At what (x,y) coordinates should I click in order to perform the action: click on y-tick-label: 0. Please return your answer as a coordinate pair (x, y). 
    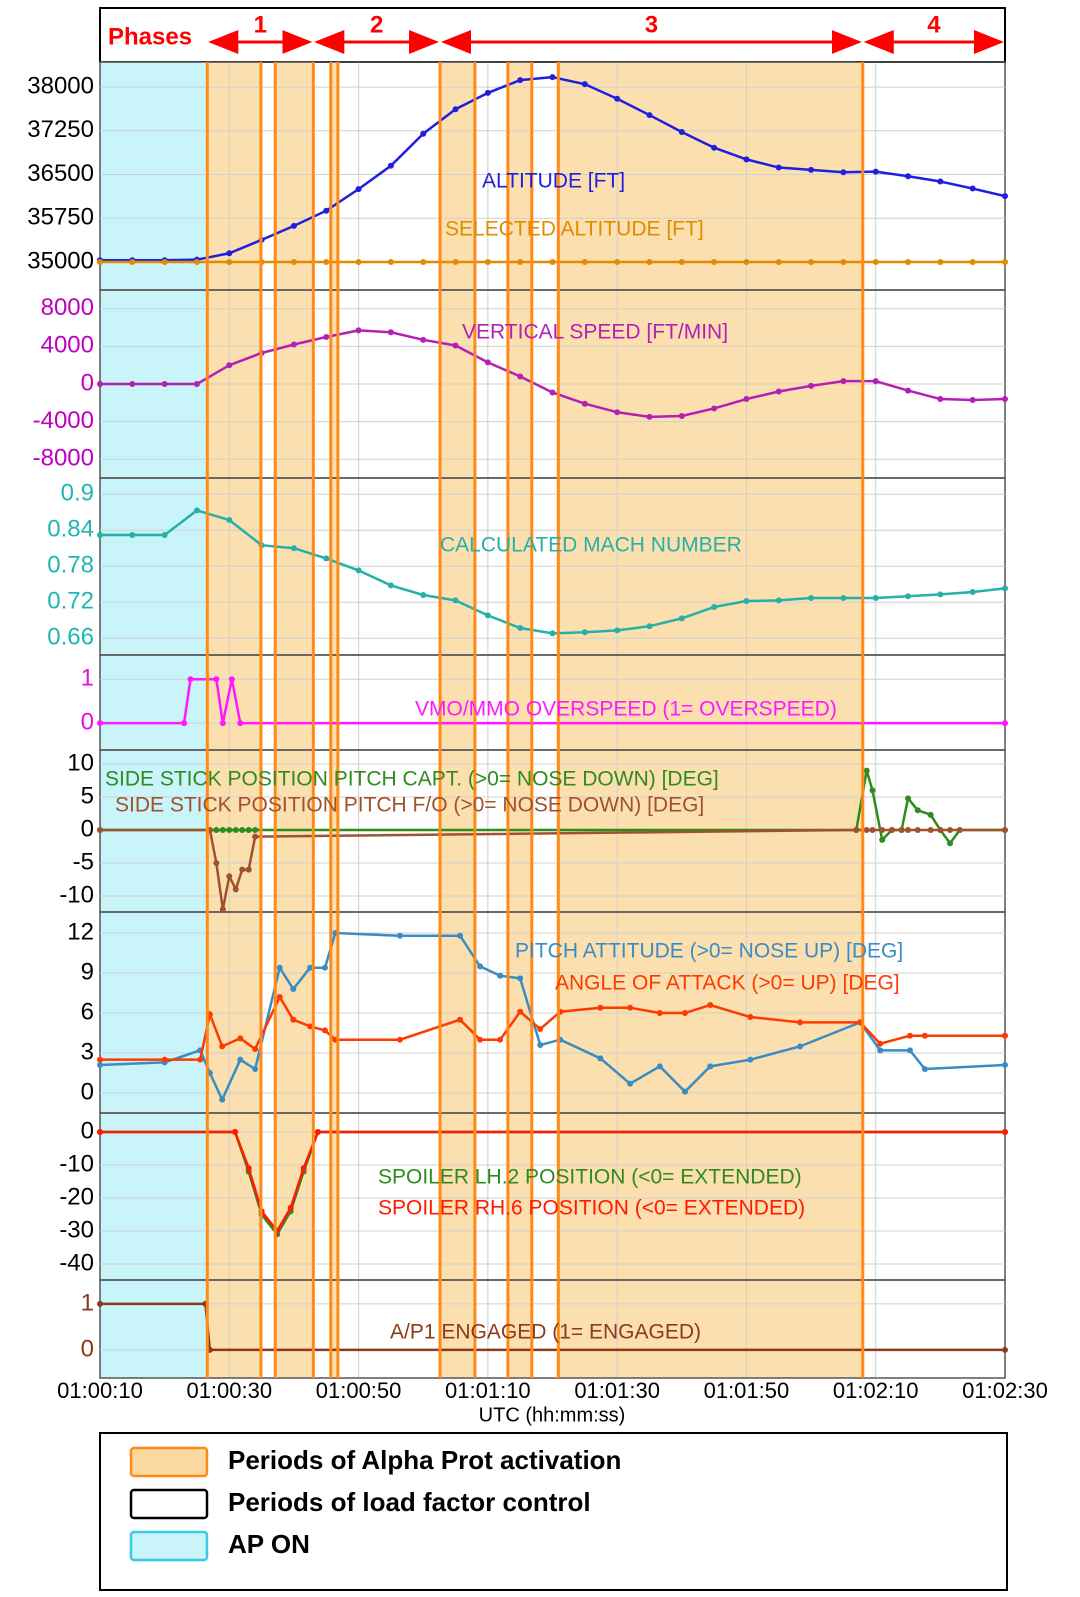
    Looking at the image, I should click on (87, 828).